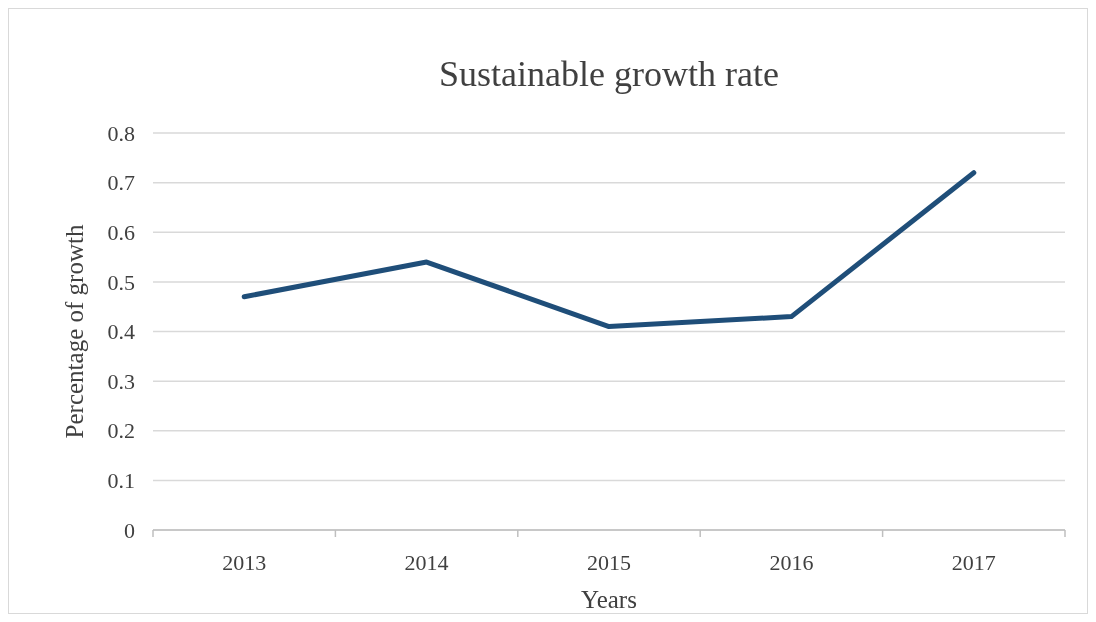  Describe the element at coordinates (244, 562) in the screenshot. I see `x-tick-label: 2013` at that location.